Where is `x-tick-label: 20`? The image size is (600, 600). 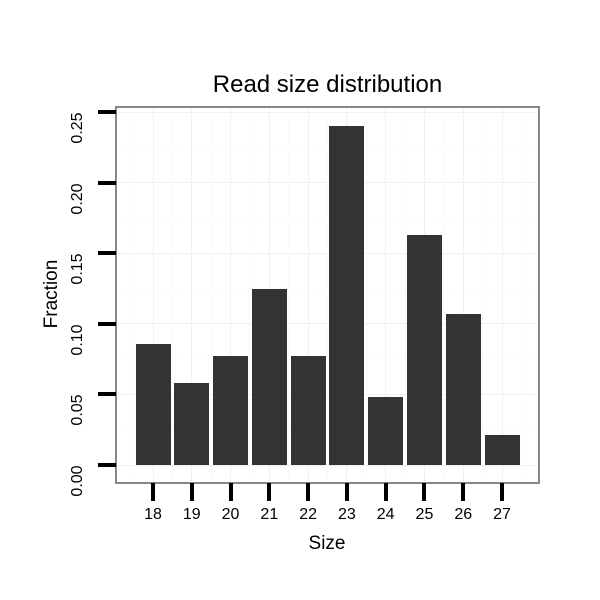 x-tick-label: 20 is located at coordinates (230, 514).